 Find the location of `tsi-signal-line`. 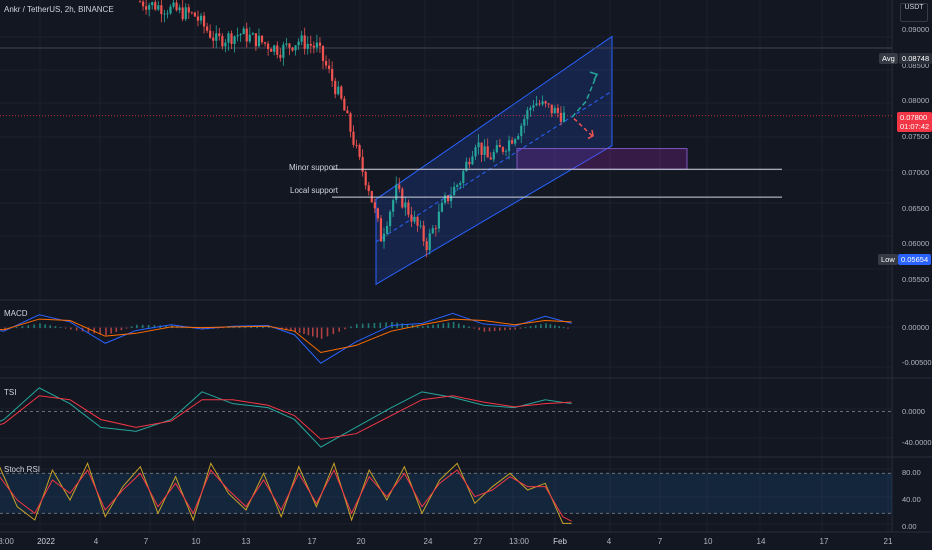

tsi-signal-line is located at coordinates (286, 417).